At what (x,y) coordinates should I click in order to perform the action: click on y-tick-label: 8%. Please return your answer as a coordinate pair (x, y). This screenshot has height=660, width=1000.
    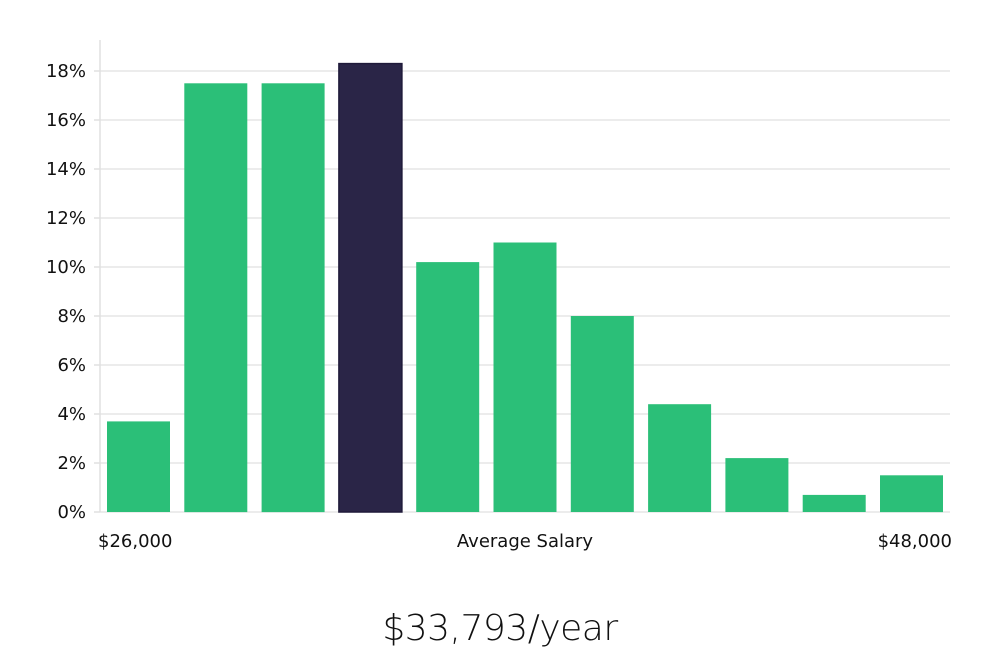
    Looking at the image, I should click on (71, 316).